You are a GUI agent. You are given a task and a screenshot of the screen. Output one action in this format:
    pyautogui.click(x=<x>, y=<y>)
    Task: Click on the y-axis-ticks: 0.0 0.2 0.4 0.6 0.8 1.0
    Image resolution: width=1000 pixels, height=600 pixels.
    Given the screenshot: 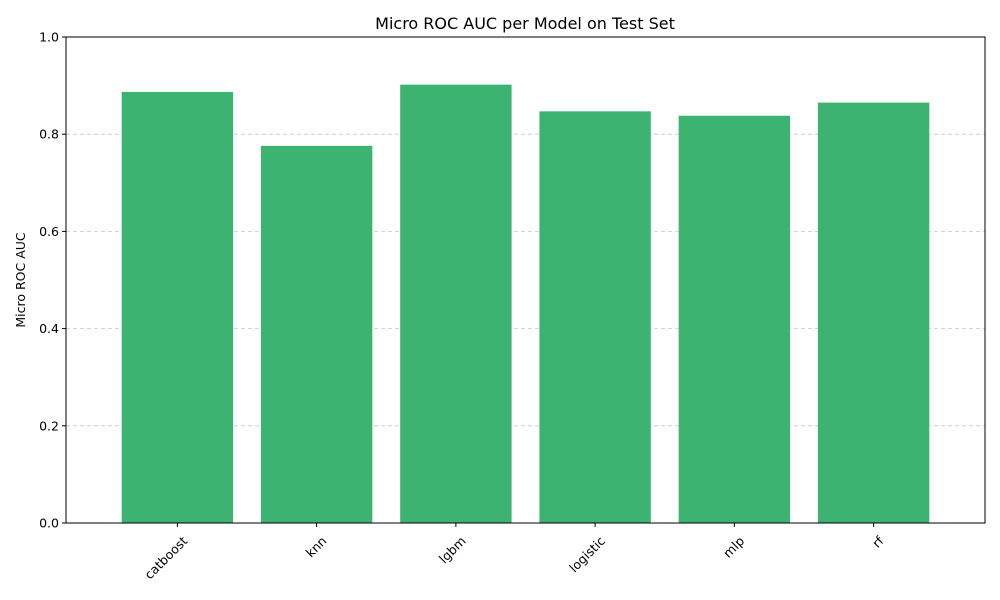 What is the action you would take?
    pyautogui.click(x=52, y=280)
    